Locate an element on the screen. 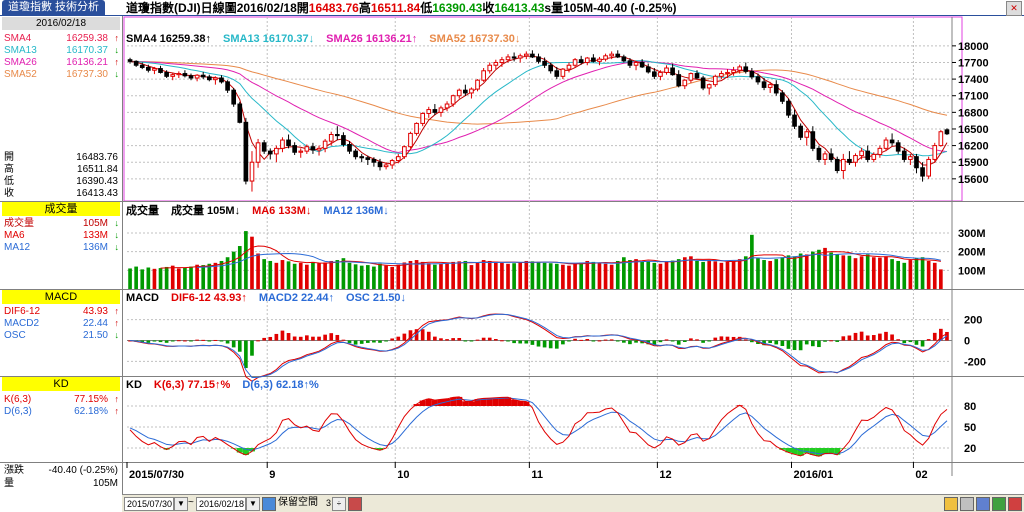  sma26-line is located at coordinates (538, 106).